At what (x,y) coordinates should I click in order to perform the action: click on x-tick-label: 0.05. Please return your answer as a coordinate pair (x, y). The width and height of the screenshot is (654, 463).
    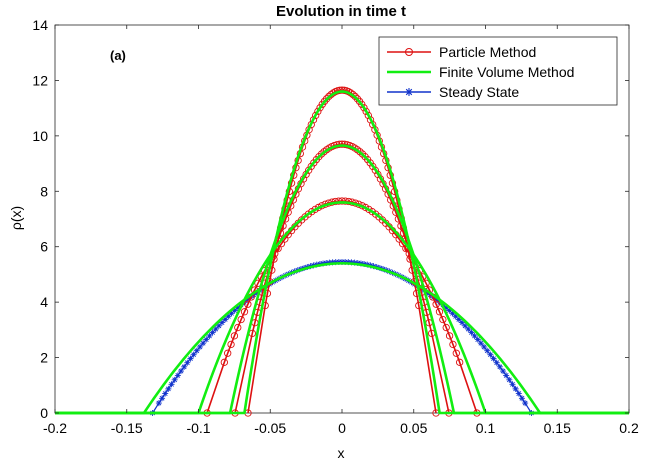
    Looking at the image, I should click on (413, 428).